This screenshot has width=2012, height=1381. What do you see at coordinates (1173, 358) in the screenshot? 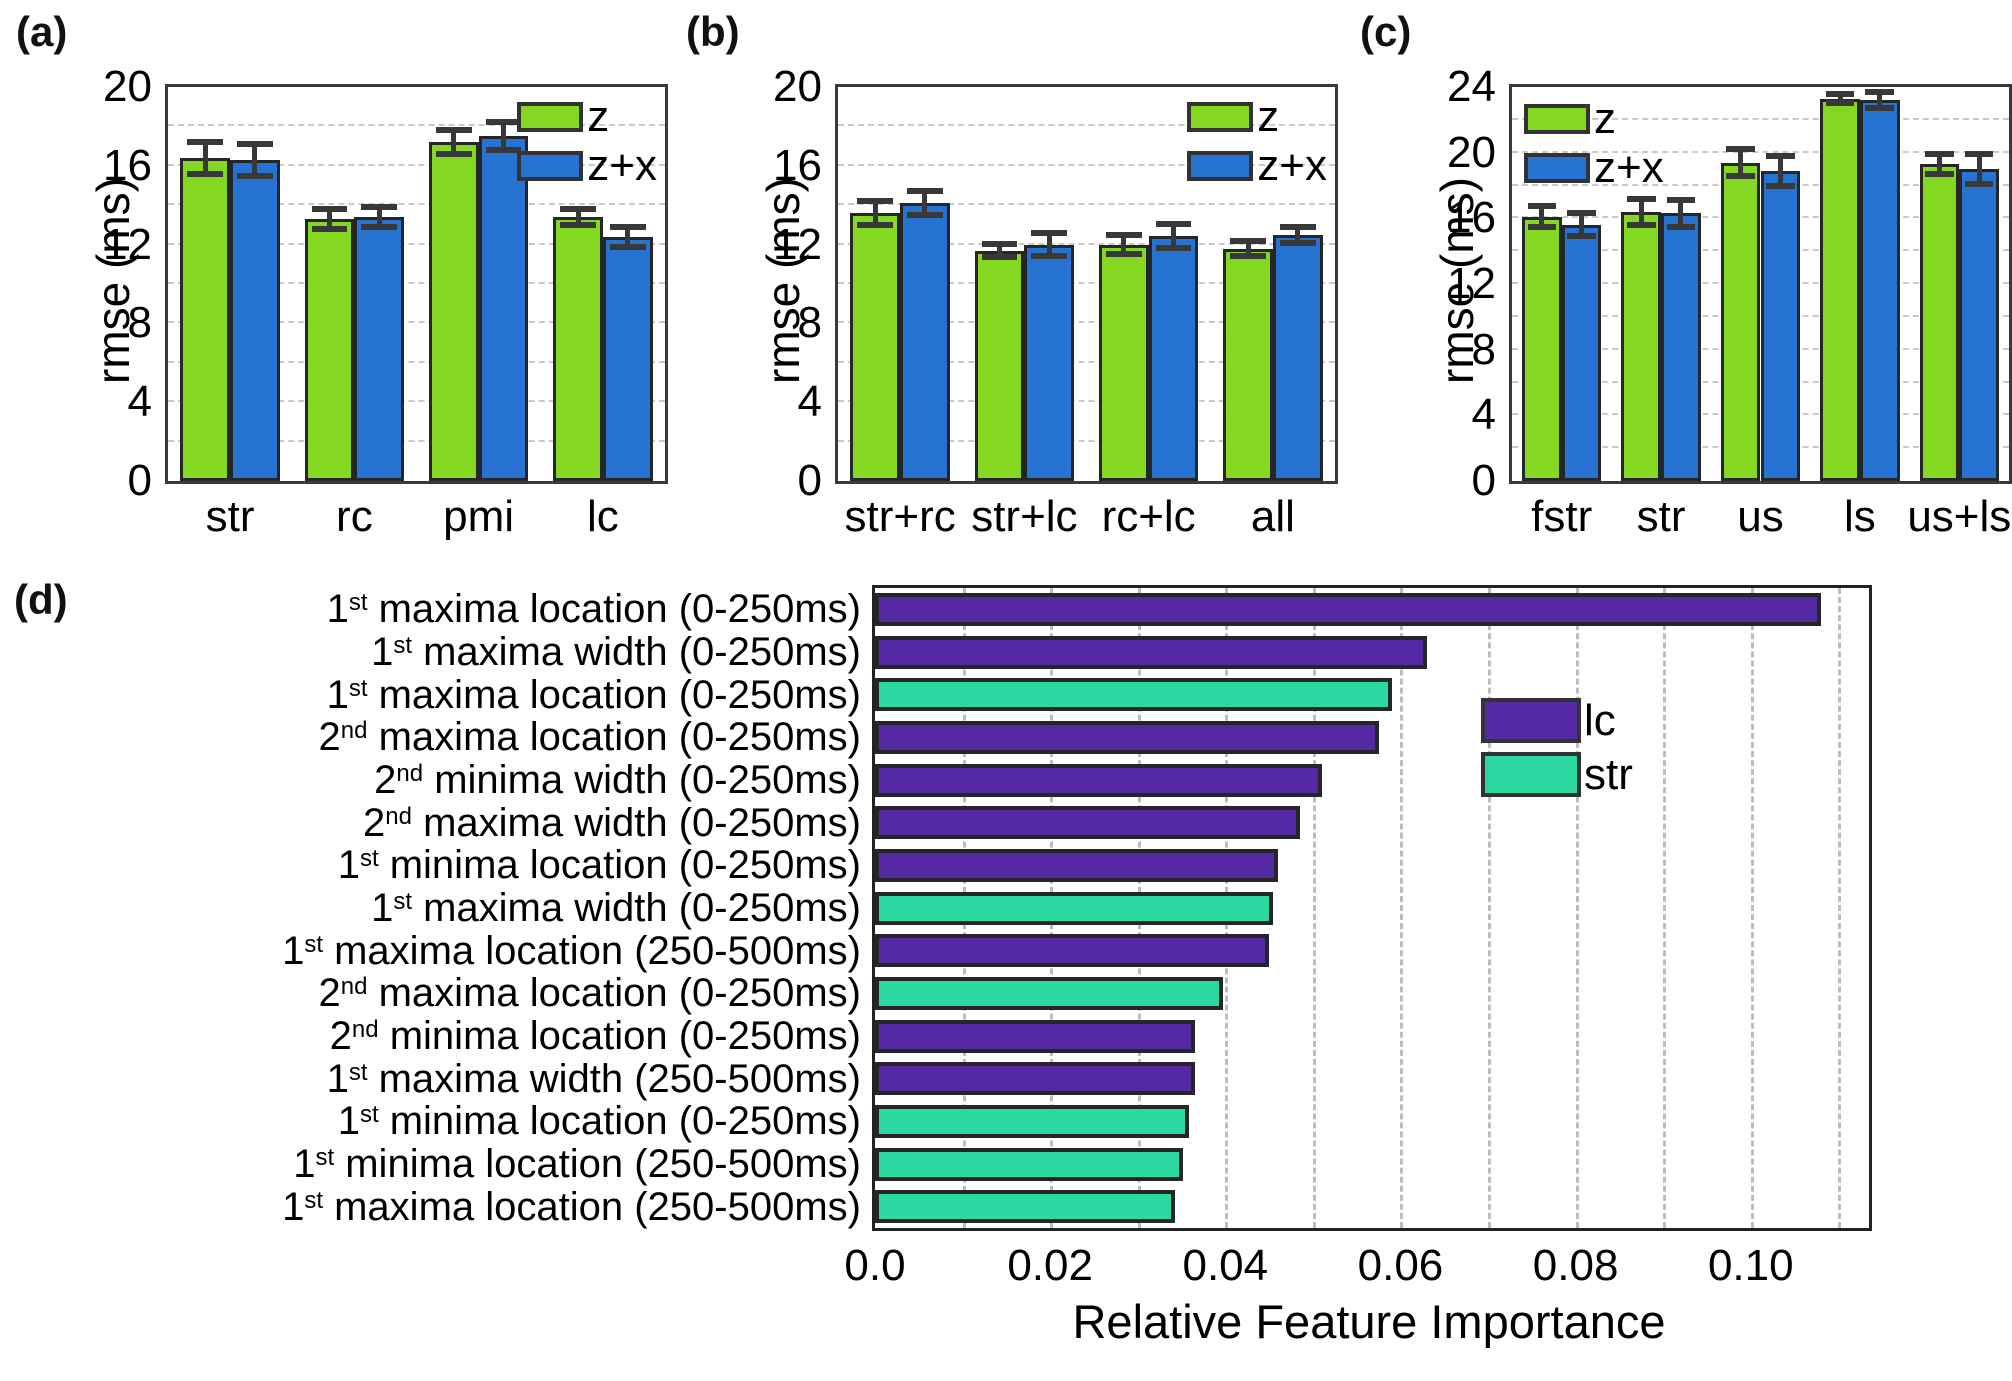
I see `bar-zx-rc+lc` at bounding box center [1173, 358].